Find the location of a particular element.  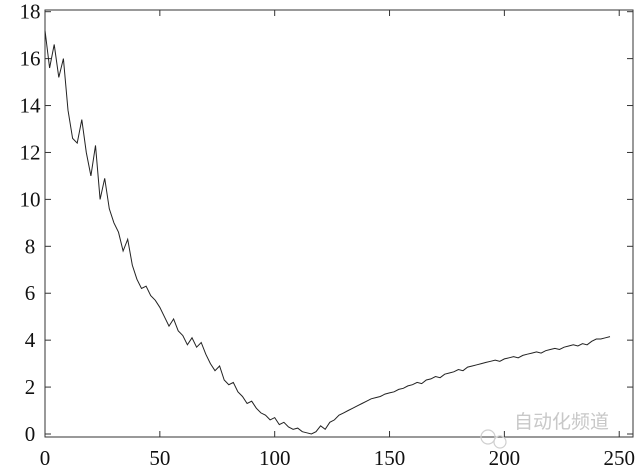

y-tick-label: 18 is located at coordinates (30, 12).